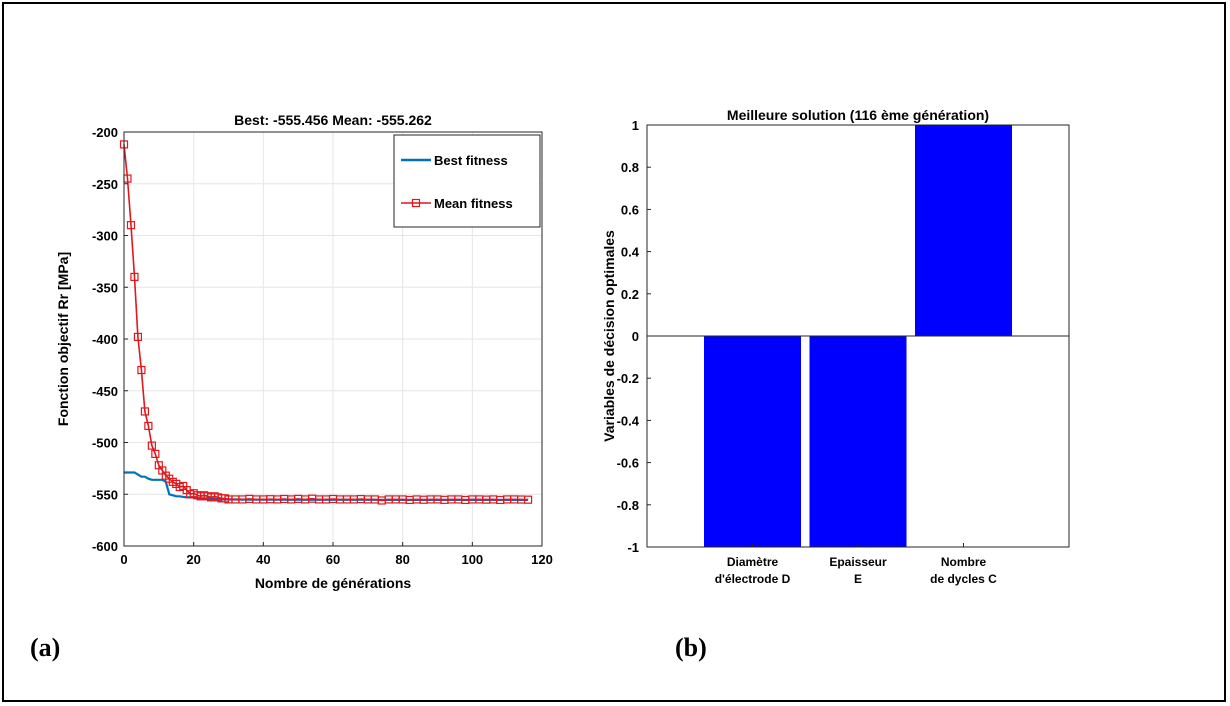  I want to click on y-tick-label: -0.4, so click(628, 420).